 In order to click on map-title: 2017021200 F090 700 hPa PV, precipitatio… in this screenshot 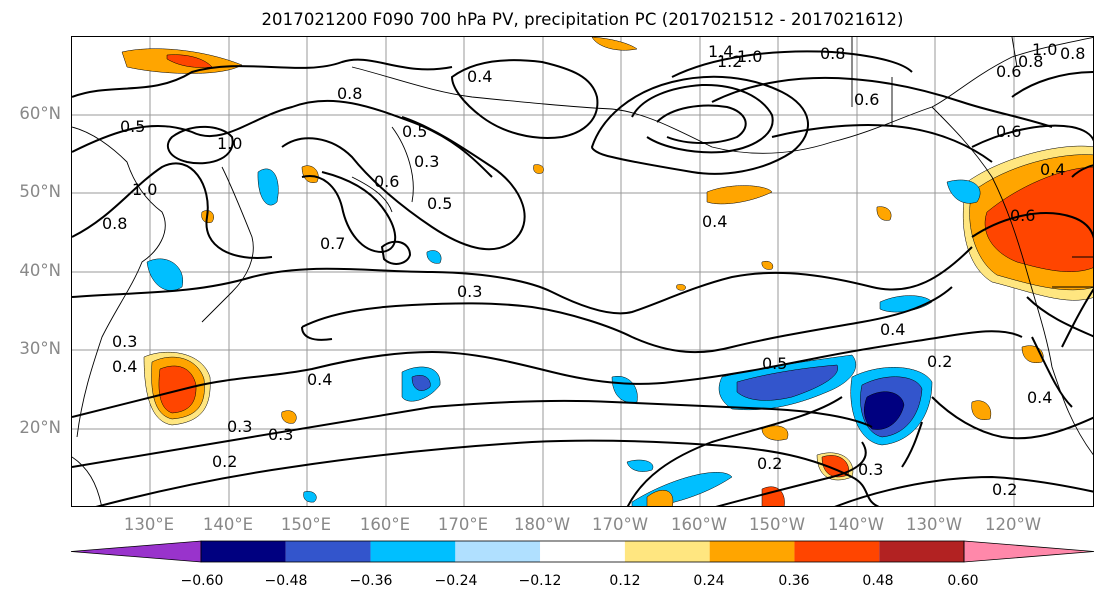, I will do `click(582, 19)`.